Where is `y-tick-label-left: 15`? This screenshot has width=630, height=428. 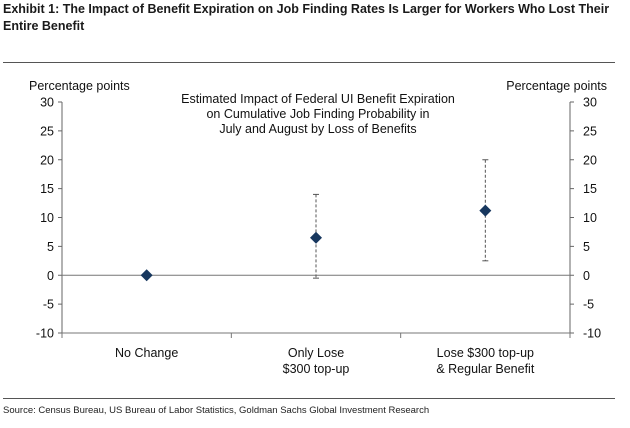 y-tick-label-left: 15 is located at coordinates (47, 189).